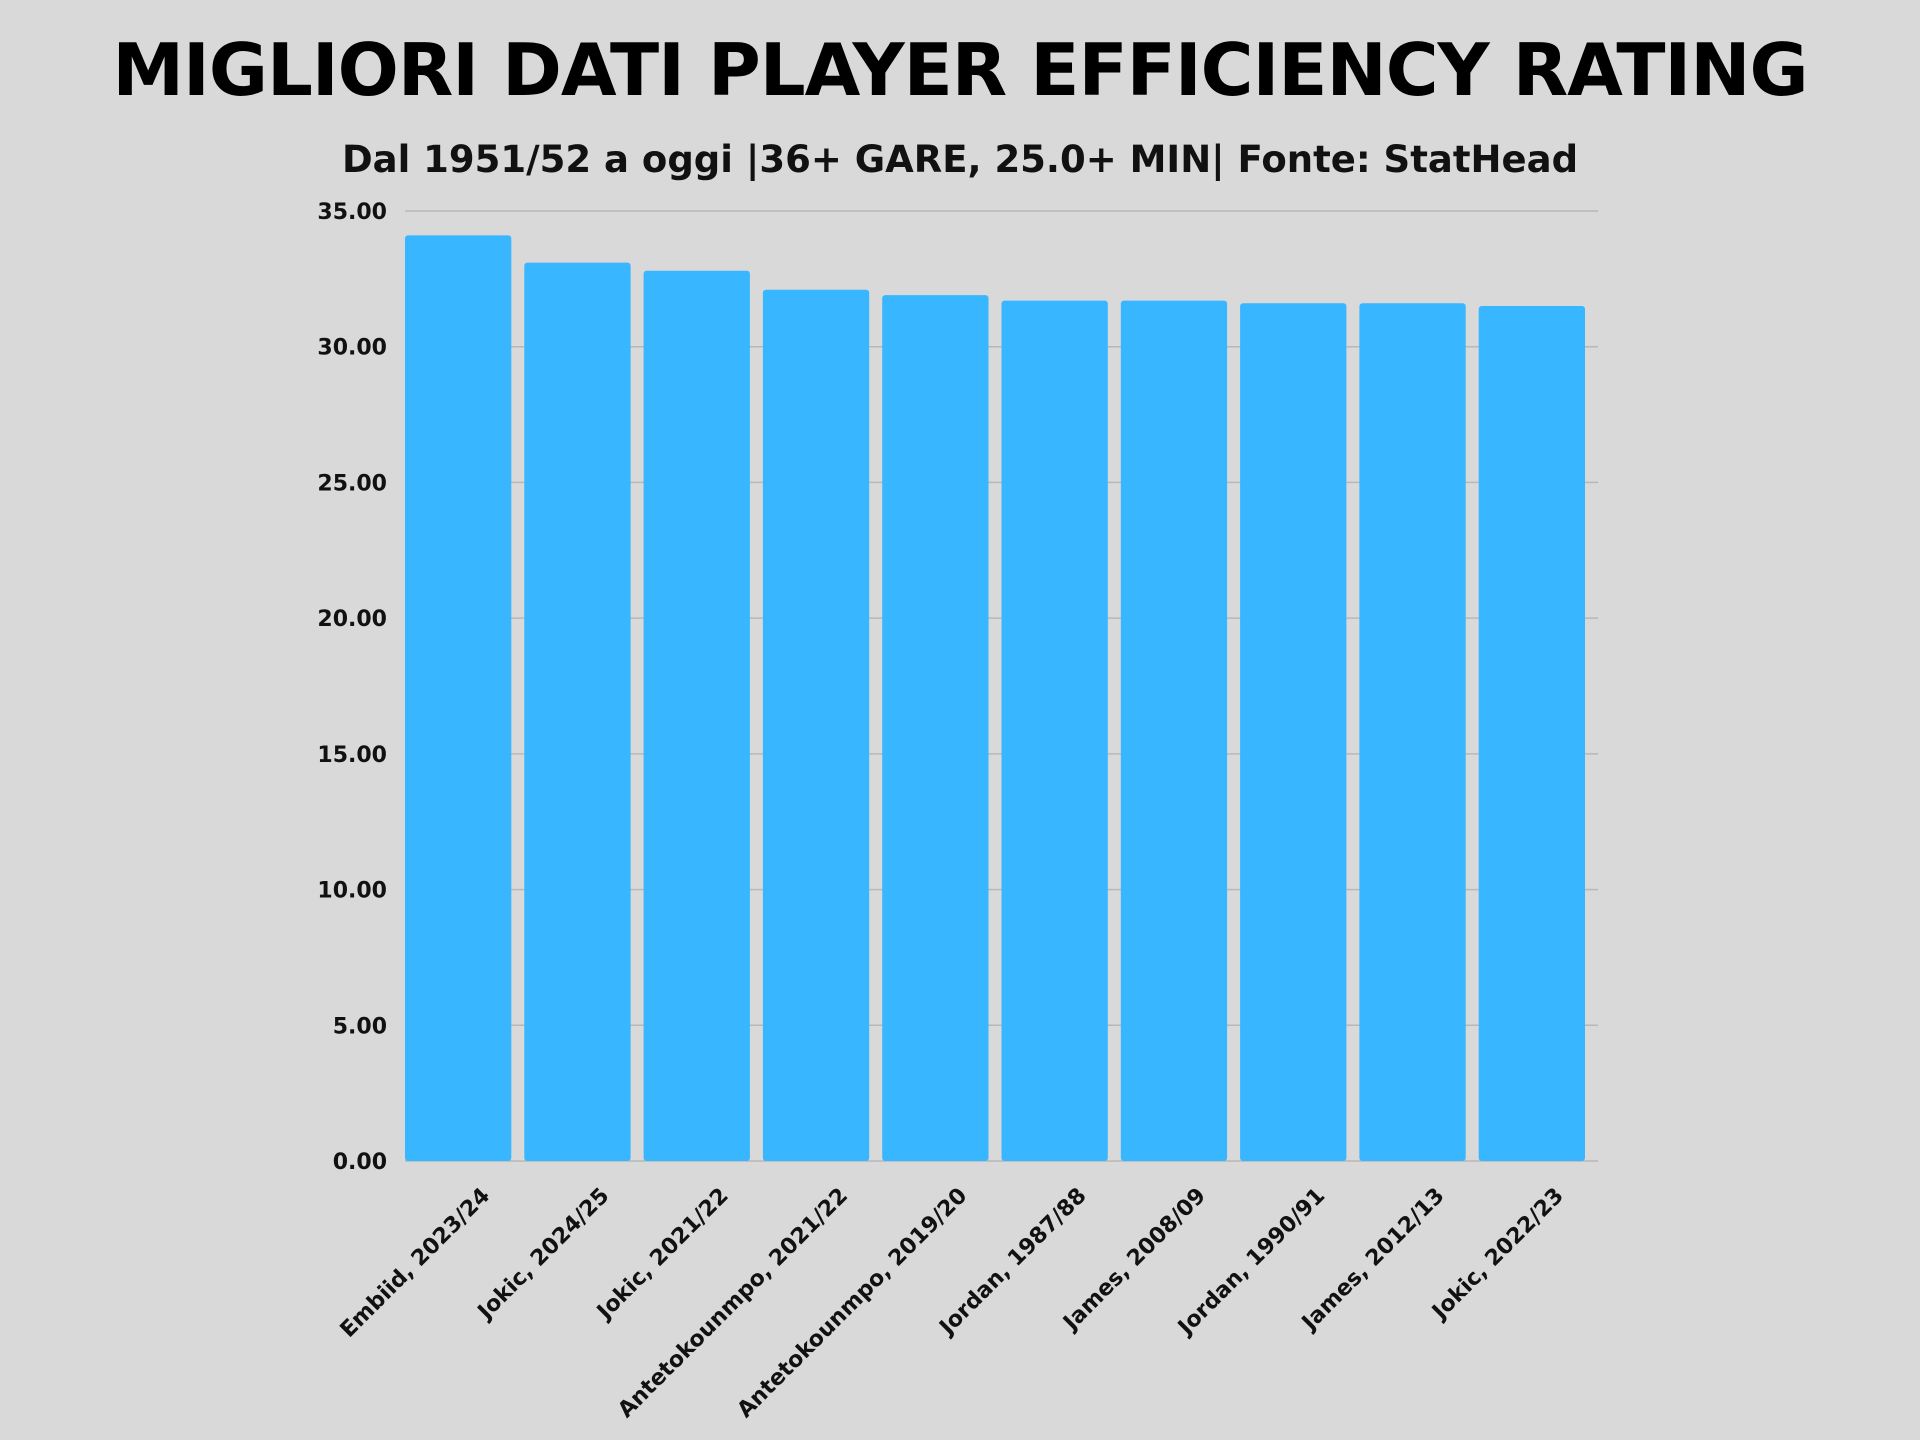 Image resolution: width=1920 pixels, height=1440 pixels. Describe the element at coordinates (352, 212) in the screenshot. I see `y-tick-label: 35.00` at that location.